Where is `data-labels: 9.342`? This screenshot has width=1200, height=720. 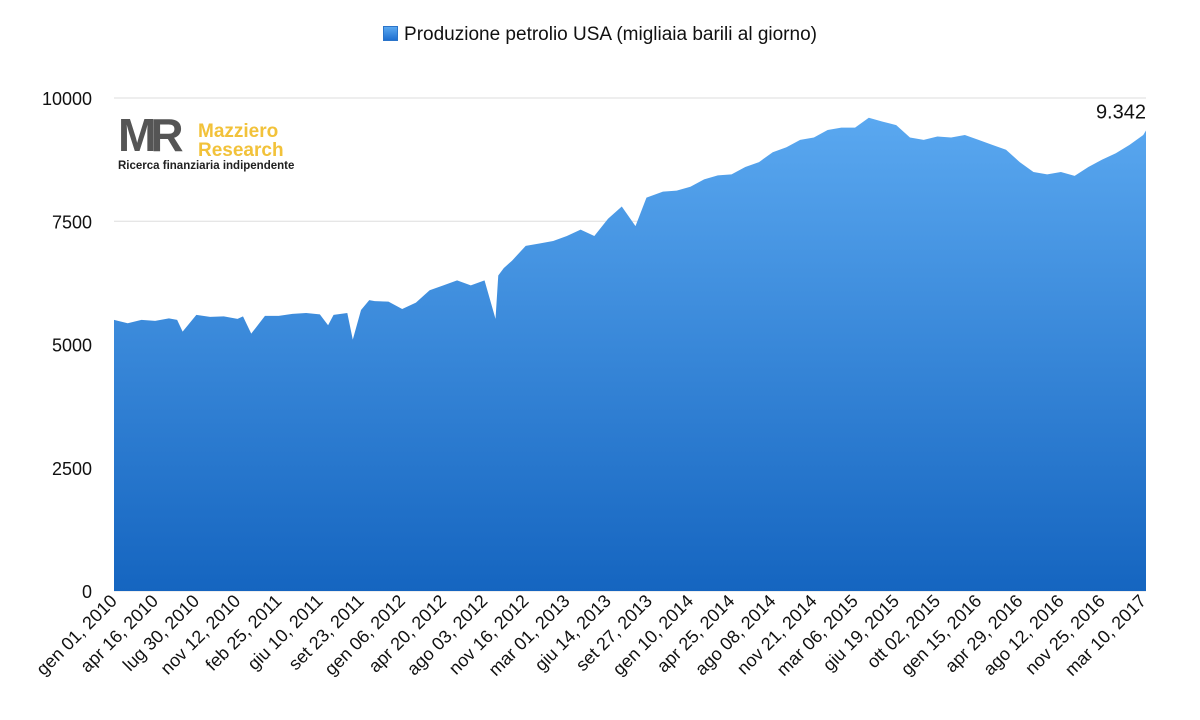 data-labels: 9.342 is located at coordinates (1121, 112).